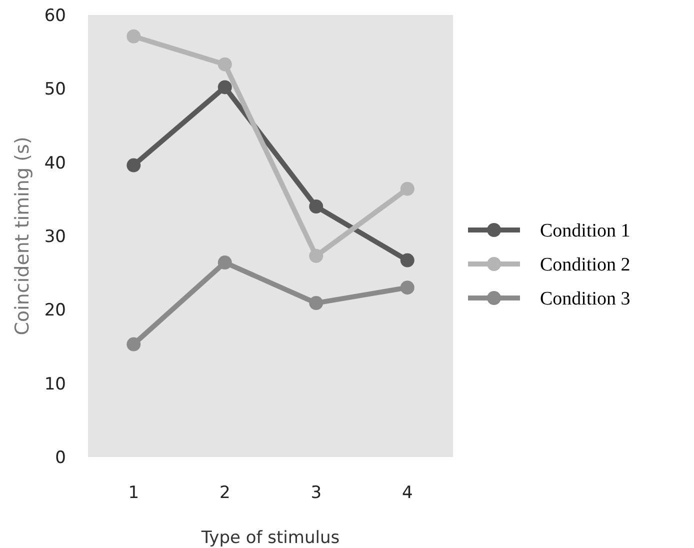  Describe the element at coordinates (585, 265) in the screenshot. I see `legend-label: Condition 2` at that location.